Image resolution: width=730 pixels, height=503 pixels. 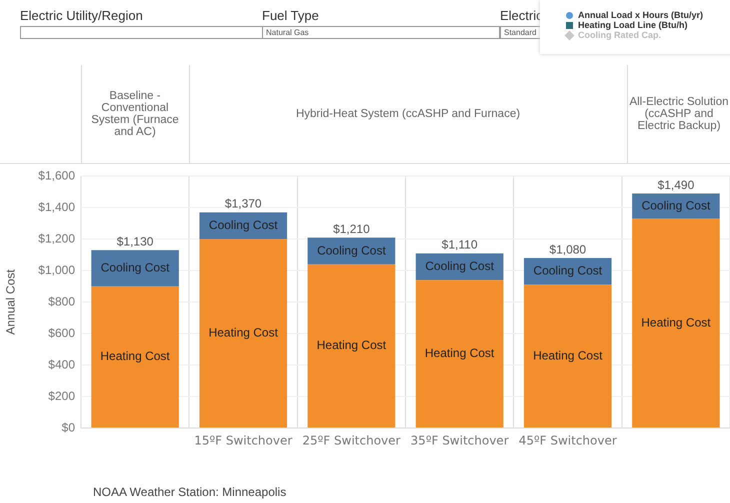 I want to click on y-axis-title: Annual Cost, so click(x=11, y=301).